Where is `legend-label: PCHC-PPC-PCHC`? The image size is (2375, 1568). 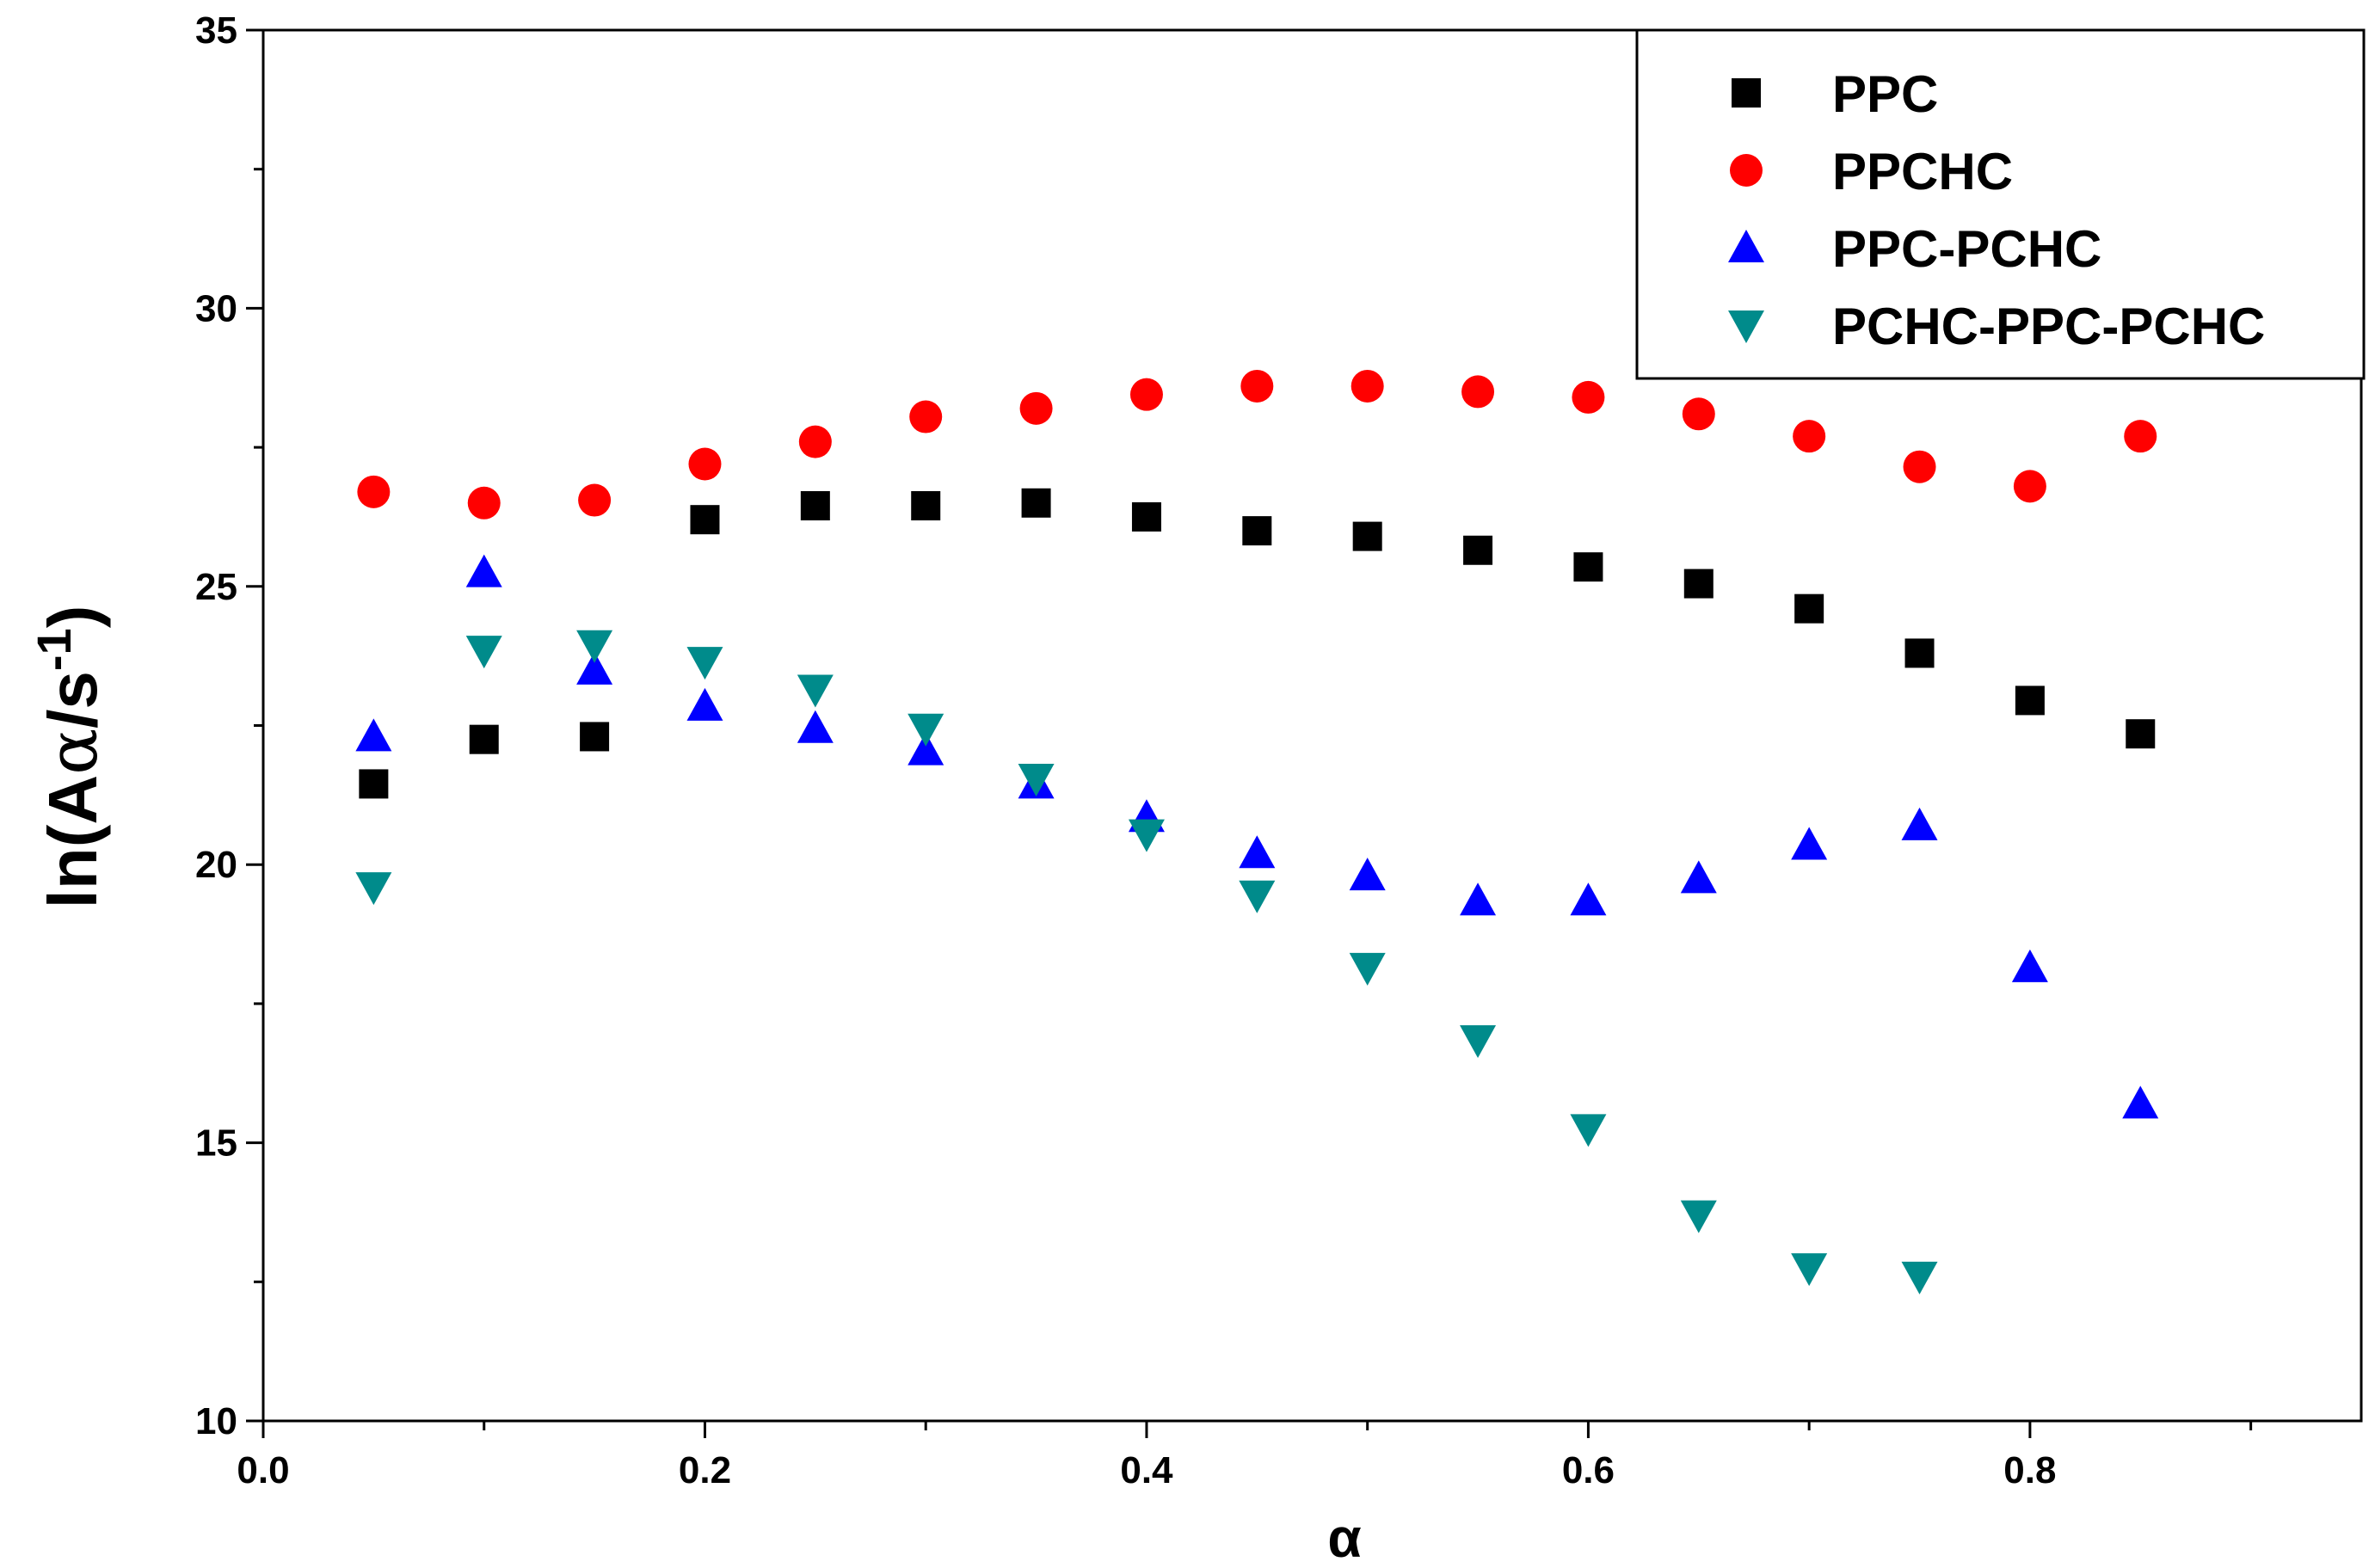 legend-label: PCHC-PPC-PCHC is located at coordinates (2048, 327).